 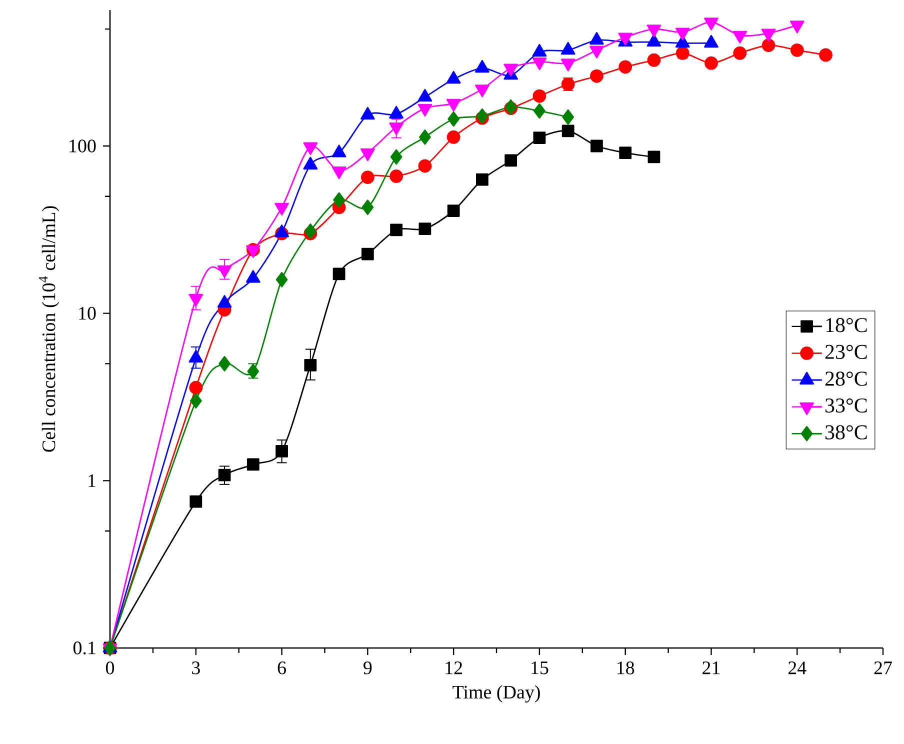 I want to click on x-tick-label: 21, so click(x=711, y=668).